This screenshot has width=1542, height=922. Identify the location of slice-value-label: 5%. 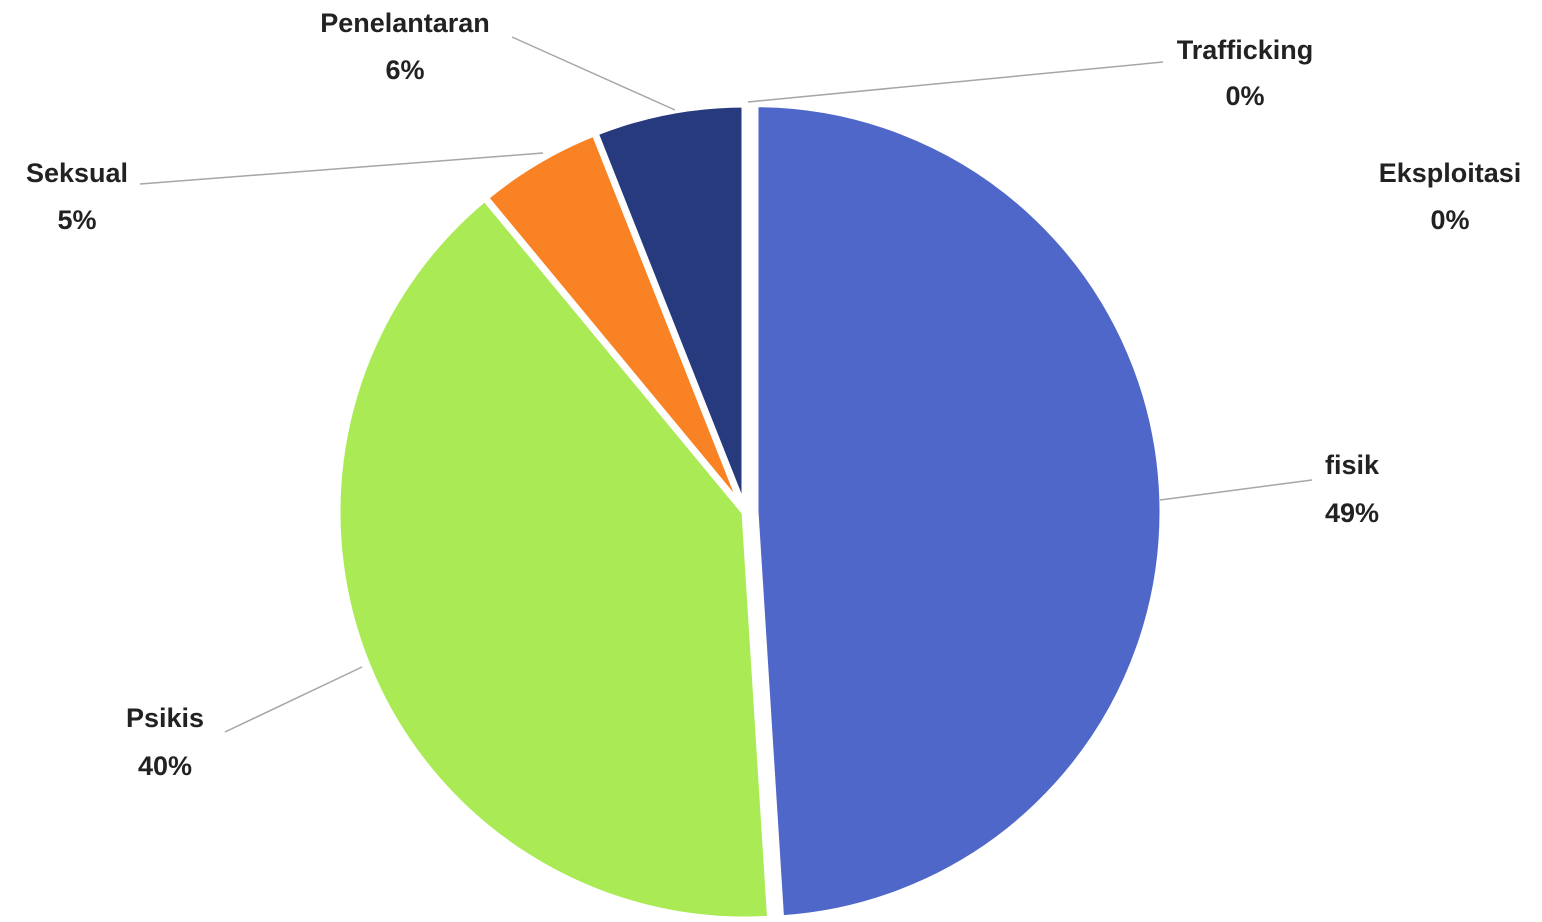
(76, 220).